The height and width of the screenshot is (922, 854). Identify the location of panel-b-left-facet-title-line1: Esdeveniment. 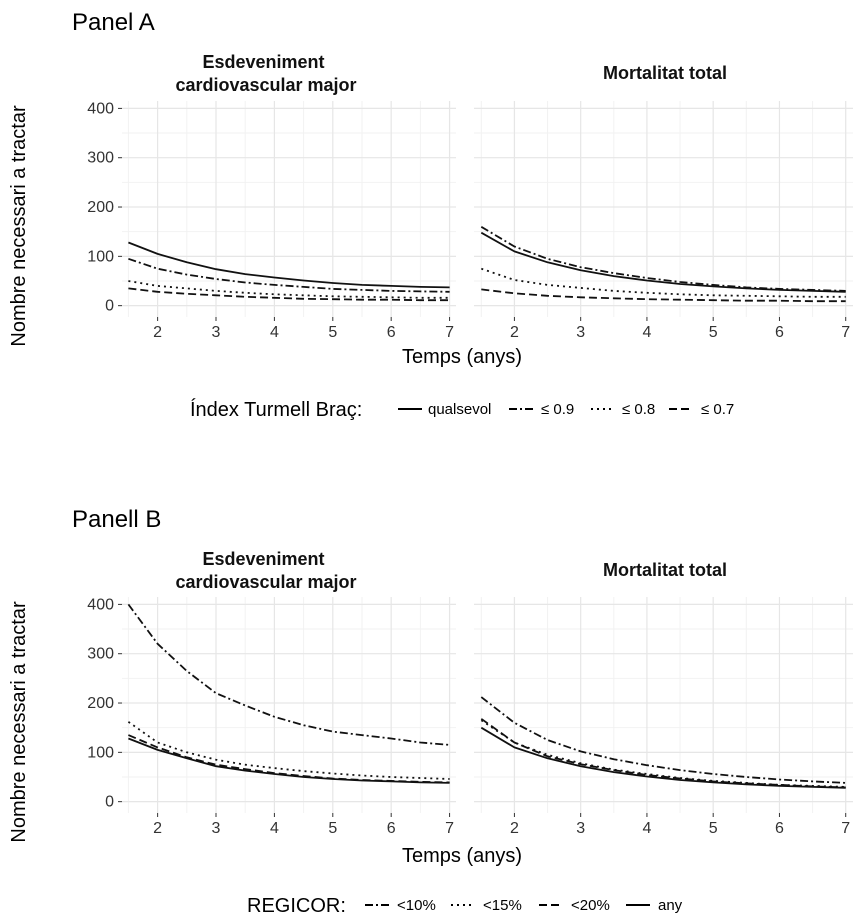
(263, 559).